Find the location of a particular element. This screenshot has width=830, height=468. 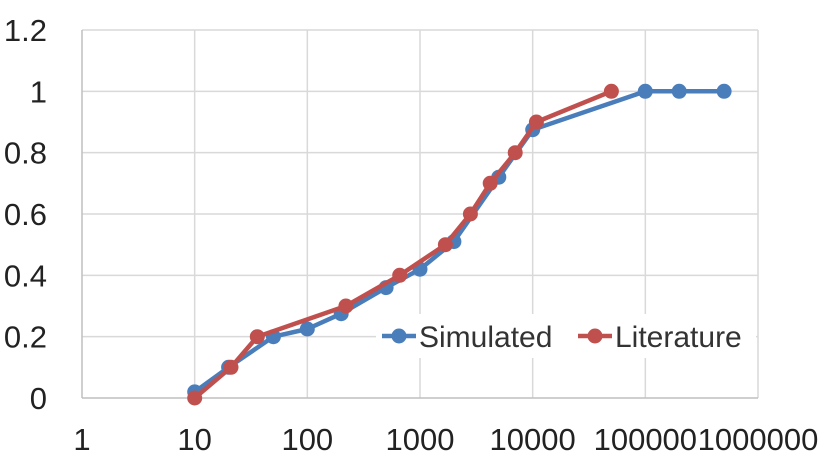

legend-label-literature: Literature is located at coordinates (678, 337).